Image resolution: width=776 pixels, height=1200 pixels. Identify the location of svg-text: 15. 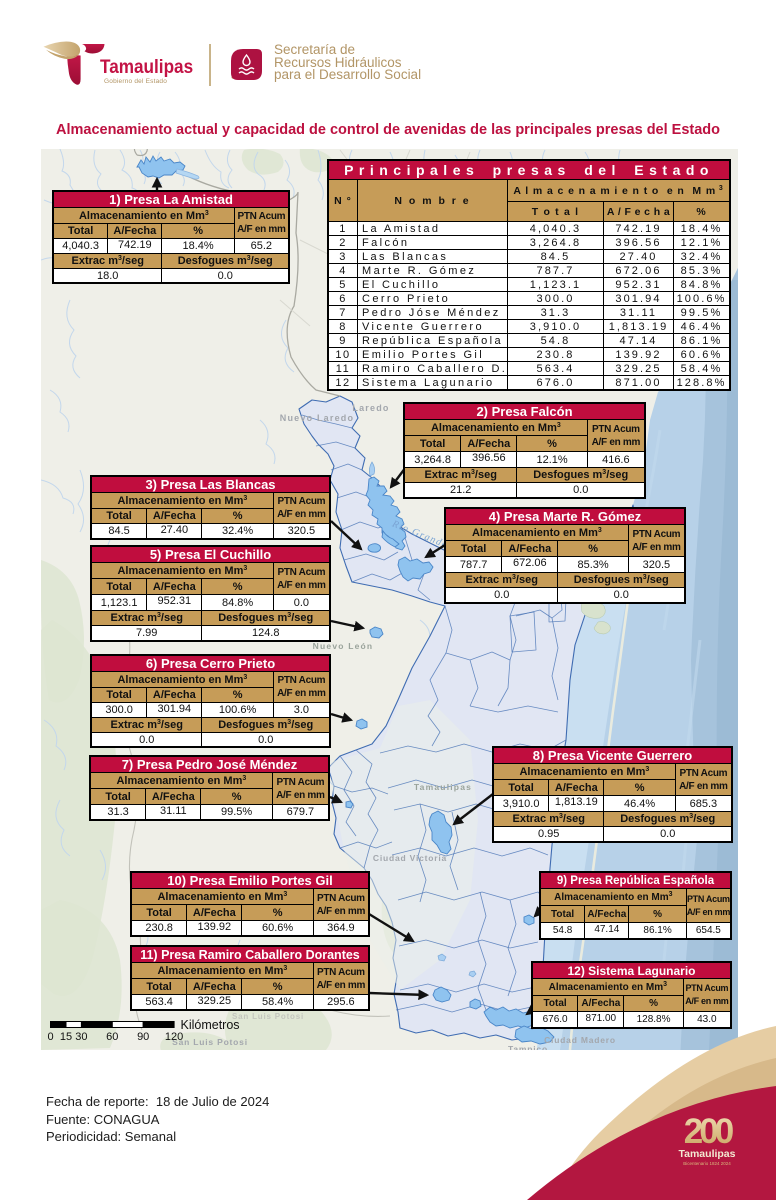
(66, 1037).